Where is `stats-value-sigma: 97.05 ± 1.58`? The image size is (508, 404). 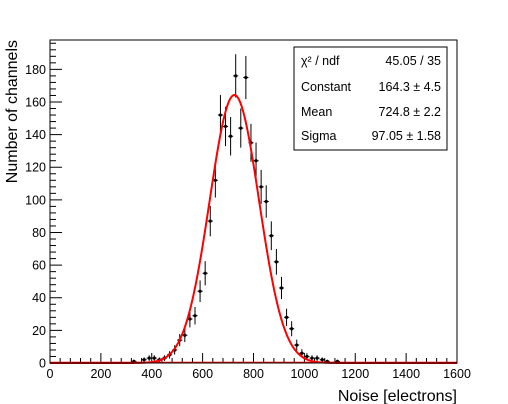 stats-value-sigma: 97.05 ± 1.58 is located at coordinates (406, 136).